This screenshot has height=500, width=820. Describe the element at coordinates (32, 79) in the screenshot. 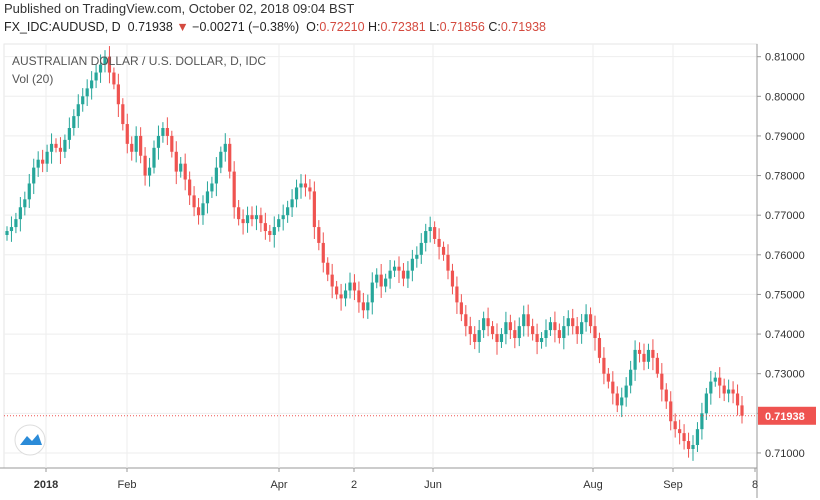

I see `chart-subtitle: Vol (20)` at that location.